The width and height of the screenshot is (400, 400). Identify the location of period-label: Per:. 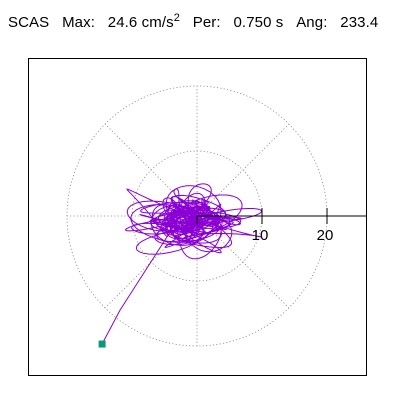
(206, 22).